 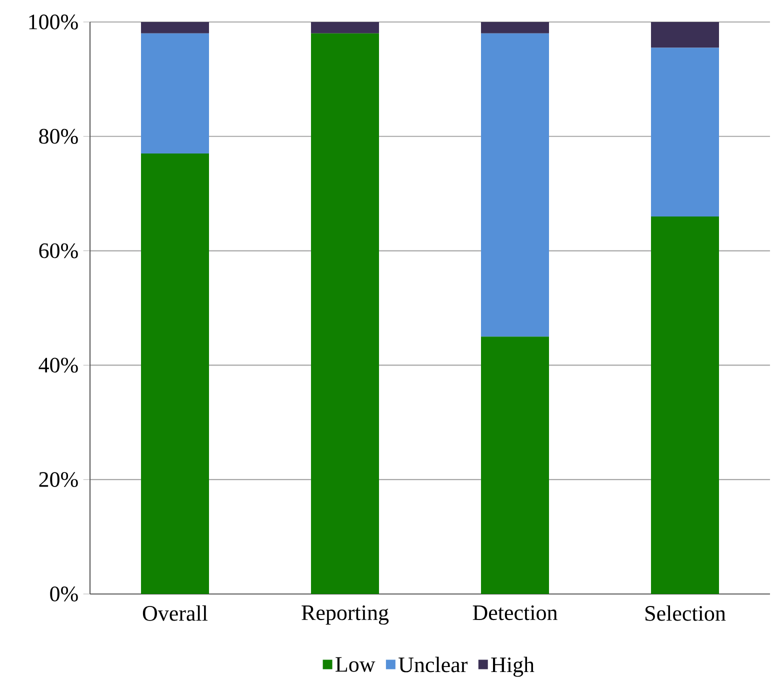 I want to click on y-tick-label: 60%, so click(x=58, y=250).